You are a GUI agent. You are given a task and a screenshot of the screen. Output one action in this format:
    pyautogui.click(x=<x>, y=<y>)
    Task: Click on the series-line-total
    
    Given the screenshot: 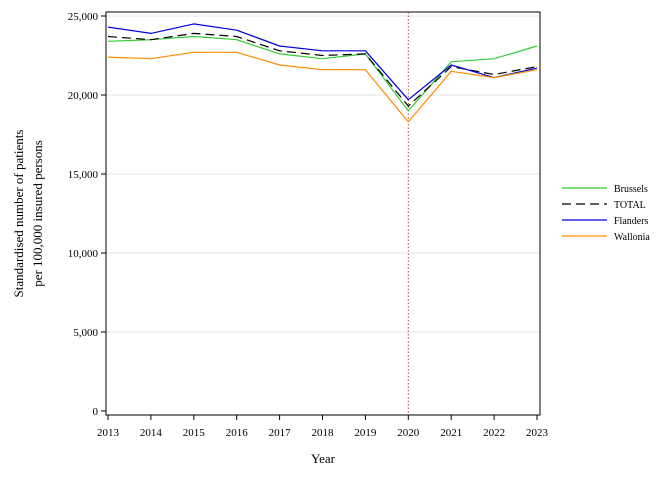 What is the action you would take?
    pyautogui.click(x=322, y=69)
    